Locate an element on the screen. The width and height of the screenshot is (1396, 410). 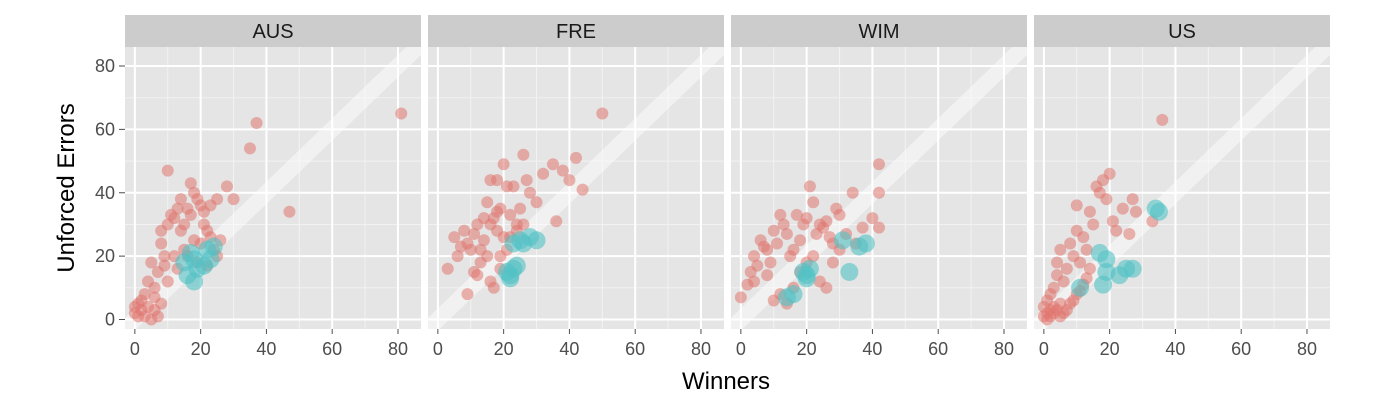
reference-line-y-equals-x is located at coordinates (879, 188).